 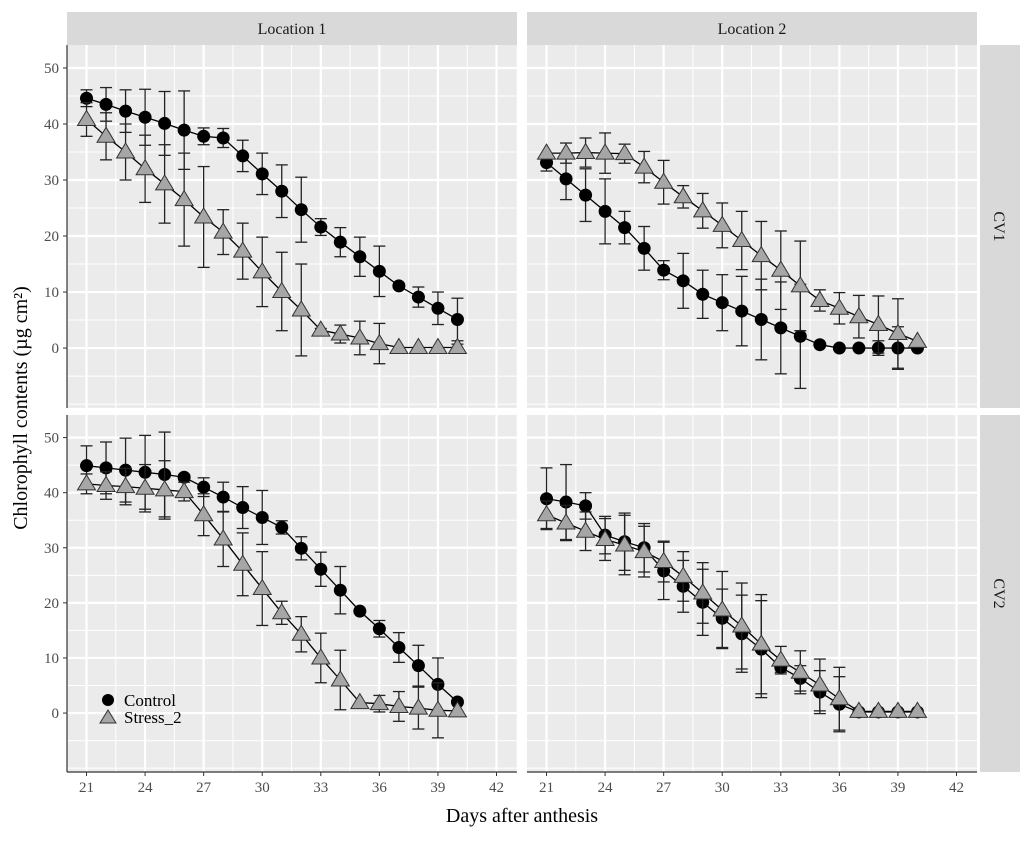 I want to click on legend-control-marker, so click(x=108, y=700).